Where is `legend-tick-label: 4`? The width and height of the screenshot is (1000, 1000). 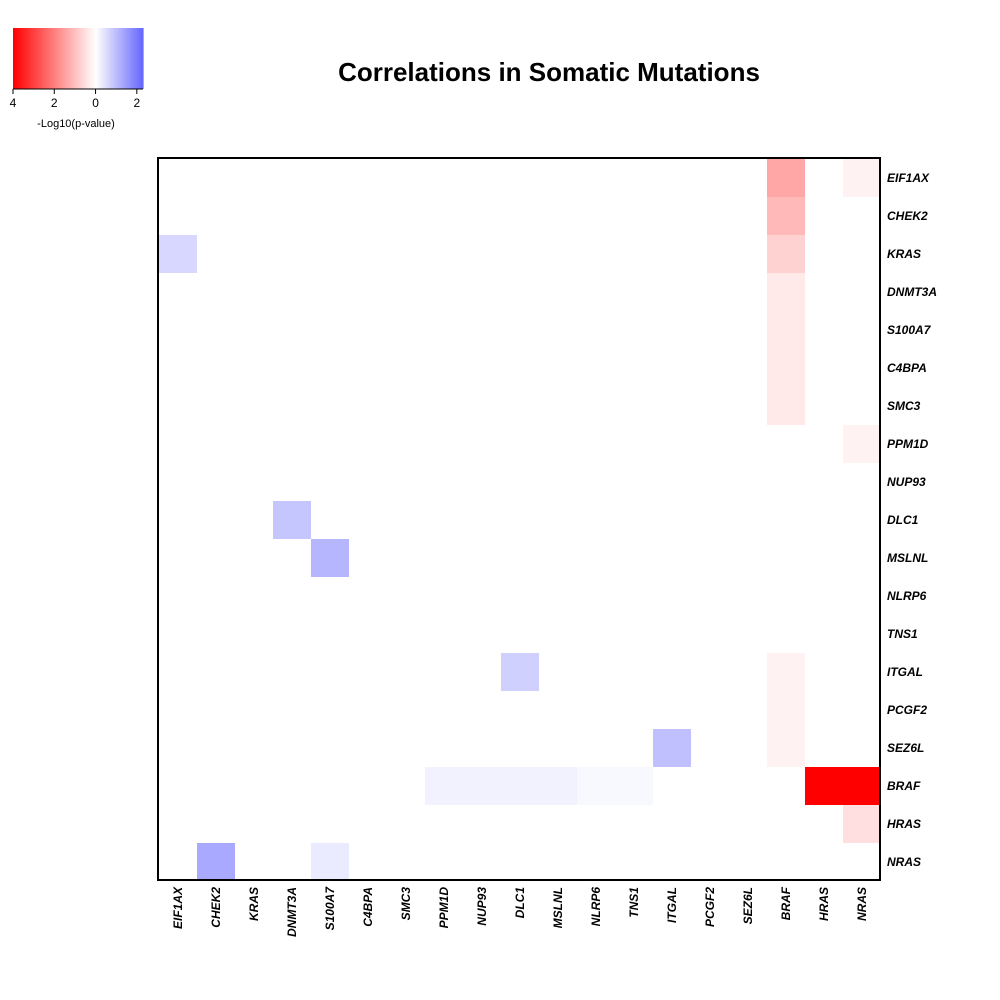
legend-tick-label: 4 is located at coordinates (13, 103).